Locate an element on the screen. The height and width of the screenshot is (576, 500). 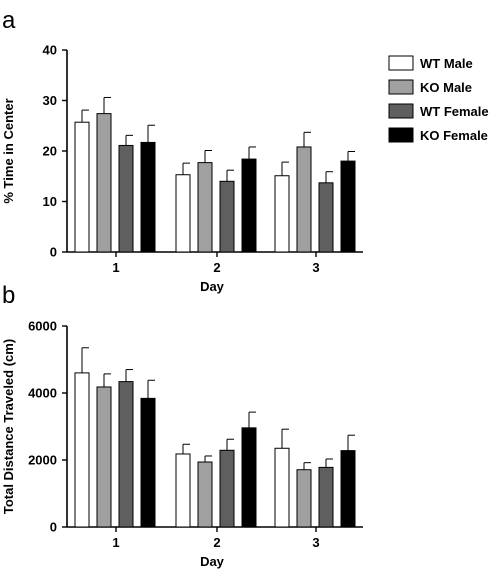
panel-label: a is located at coordinates (9, 20).